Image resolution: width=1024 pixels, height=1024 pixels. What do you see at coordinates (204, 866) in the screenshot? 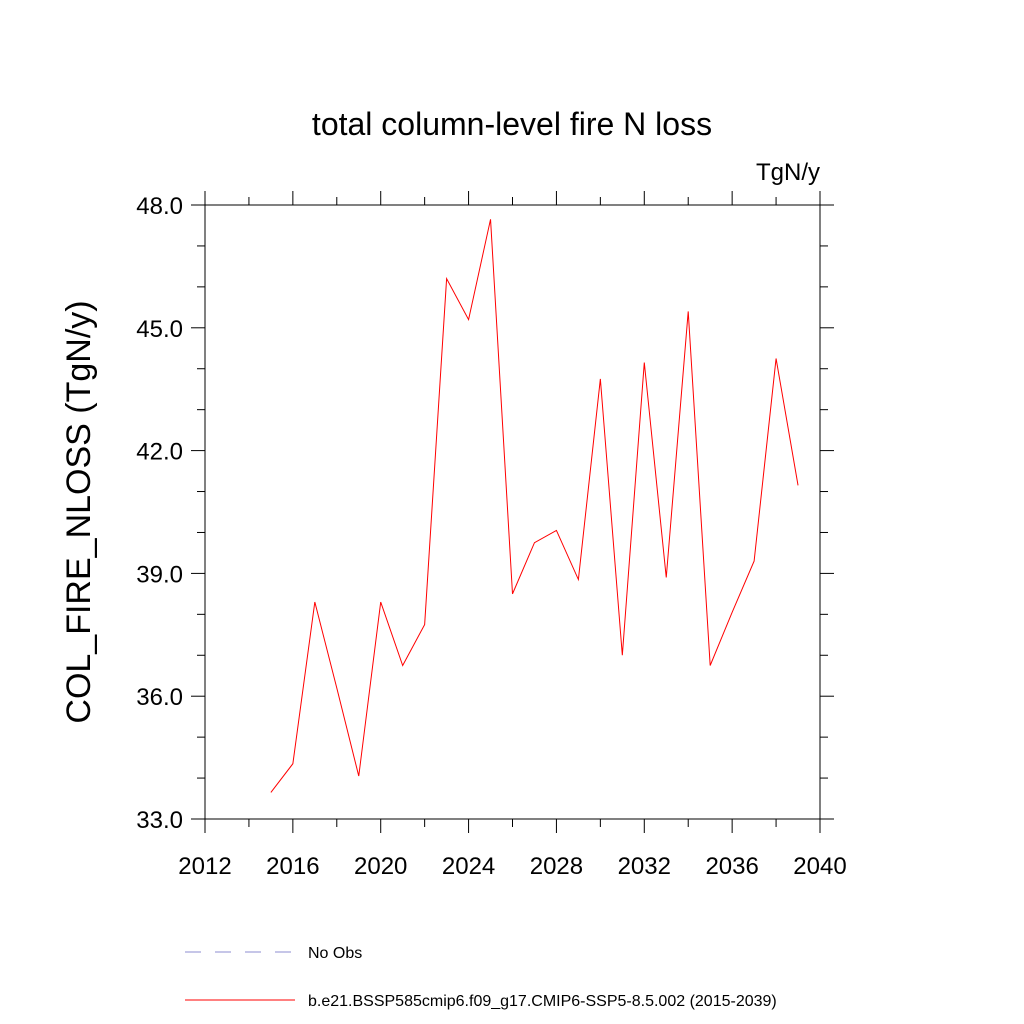
I see `x-tick-label: 2012` at bounding box center [204, 866].